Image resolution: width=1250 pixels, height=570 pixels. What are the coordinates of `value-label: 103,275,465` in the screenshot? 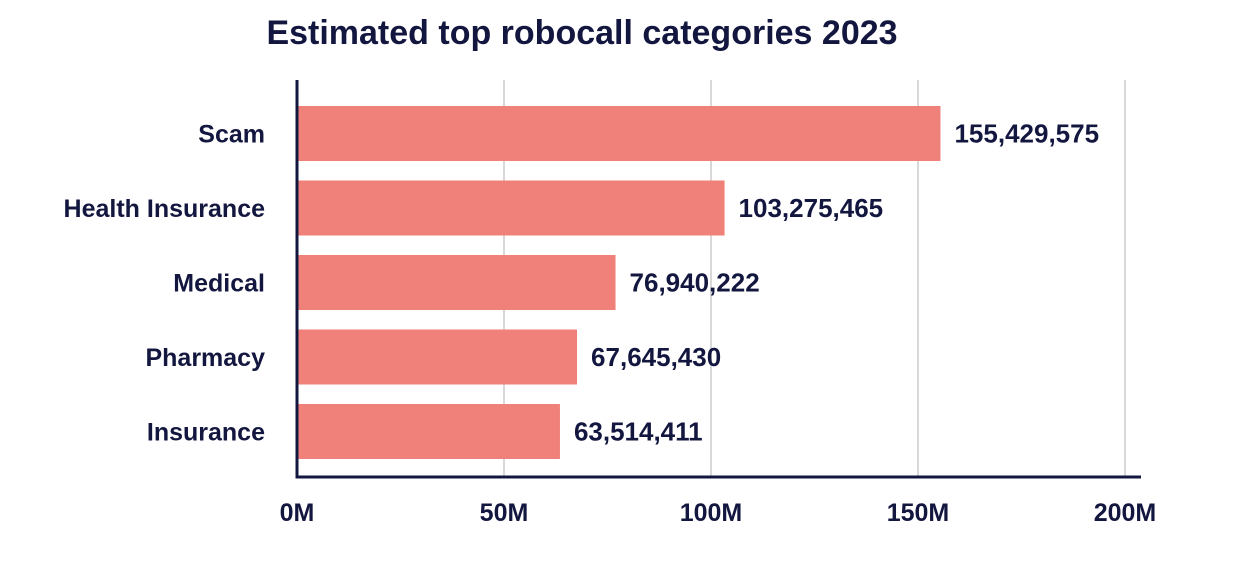 It's located at (811, 208).